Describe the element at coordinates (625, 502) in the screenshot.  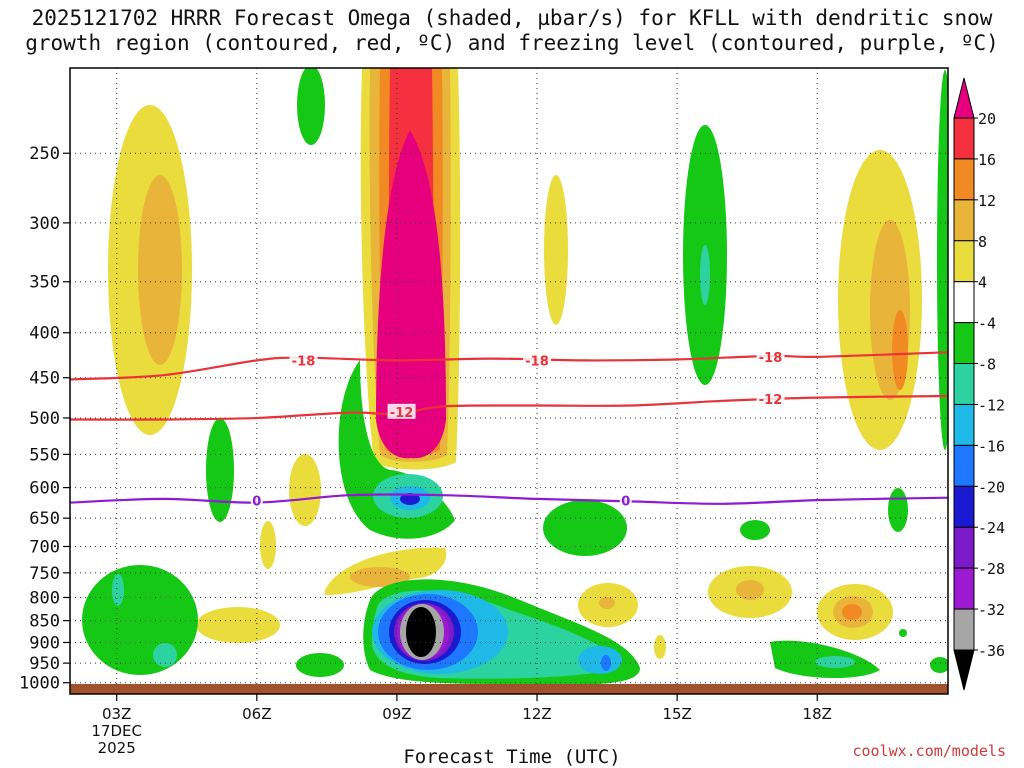
I see `contour-label-6: 0` at that location.